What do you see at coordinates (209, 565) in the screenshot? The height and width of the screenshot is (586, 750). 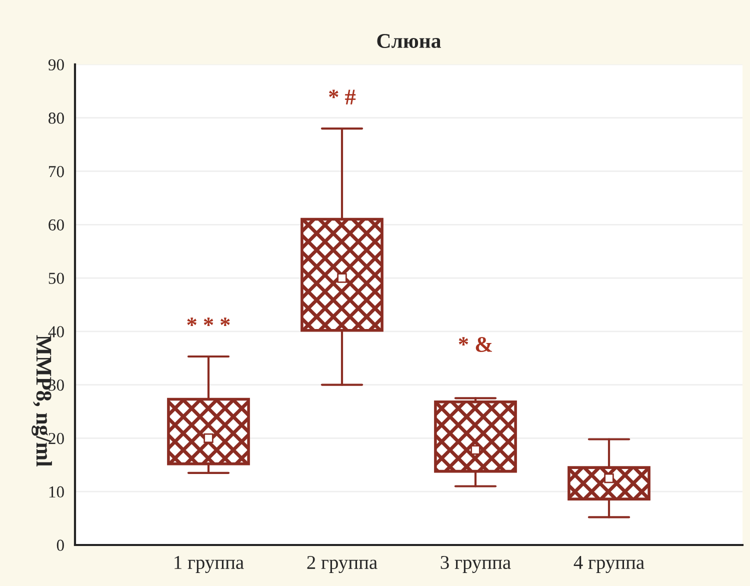 I see `x-tick-label: 1 группа` at bounding box center [209, 565].